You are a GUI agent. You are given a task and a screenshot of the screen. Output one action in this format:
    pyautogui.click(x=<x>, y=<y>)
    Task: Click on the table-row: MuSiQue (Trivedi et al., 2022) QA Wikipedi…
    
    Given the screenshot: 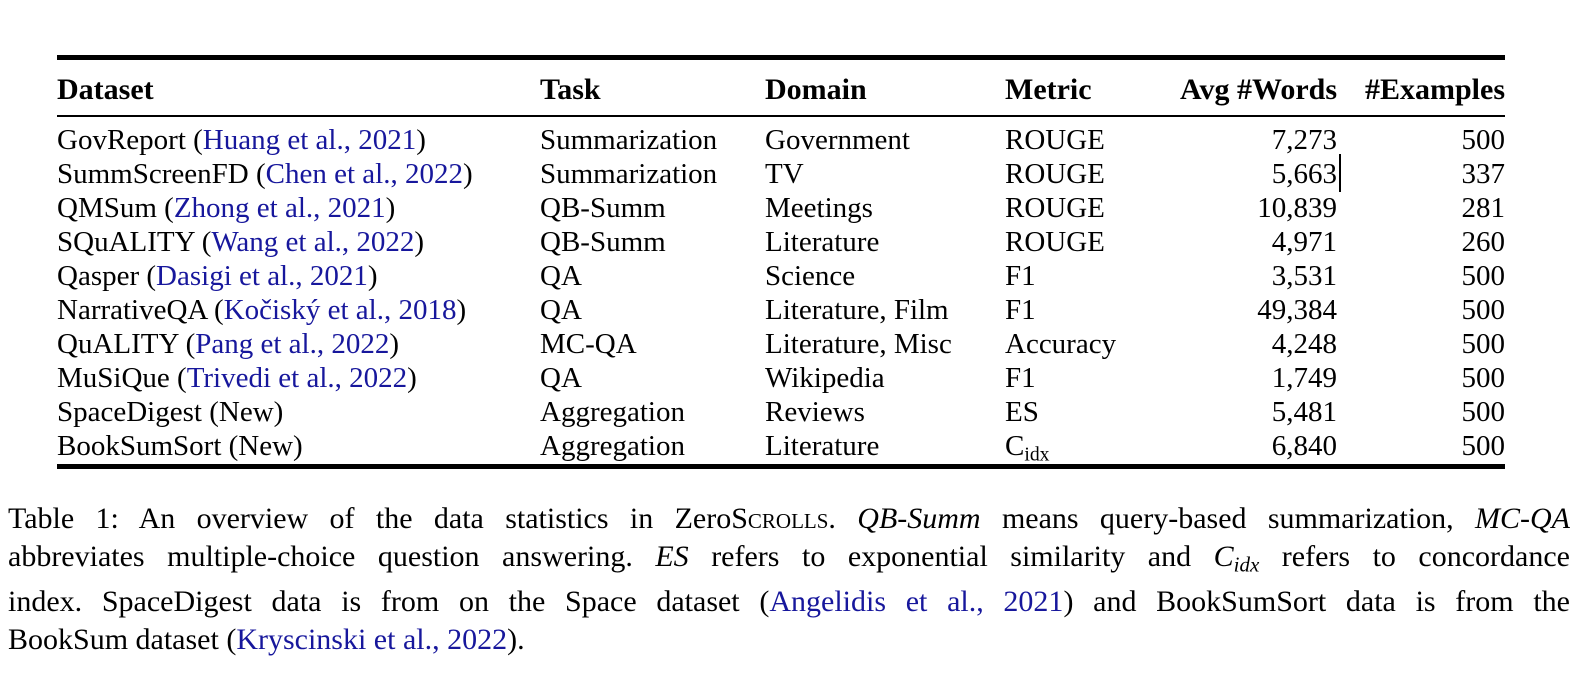 What is the action you would take?
    pyautogui.click(x=781, y=378)
    